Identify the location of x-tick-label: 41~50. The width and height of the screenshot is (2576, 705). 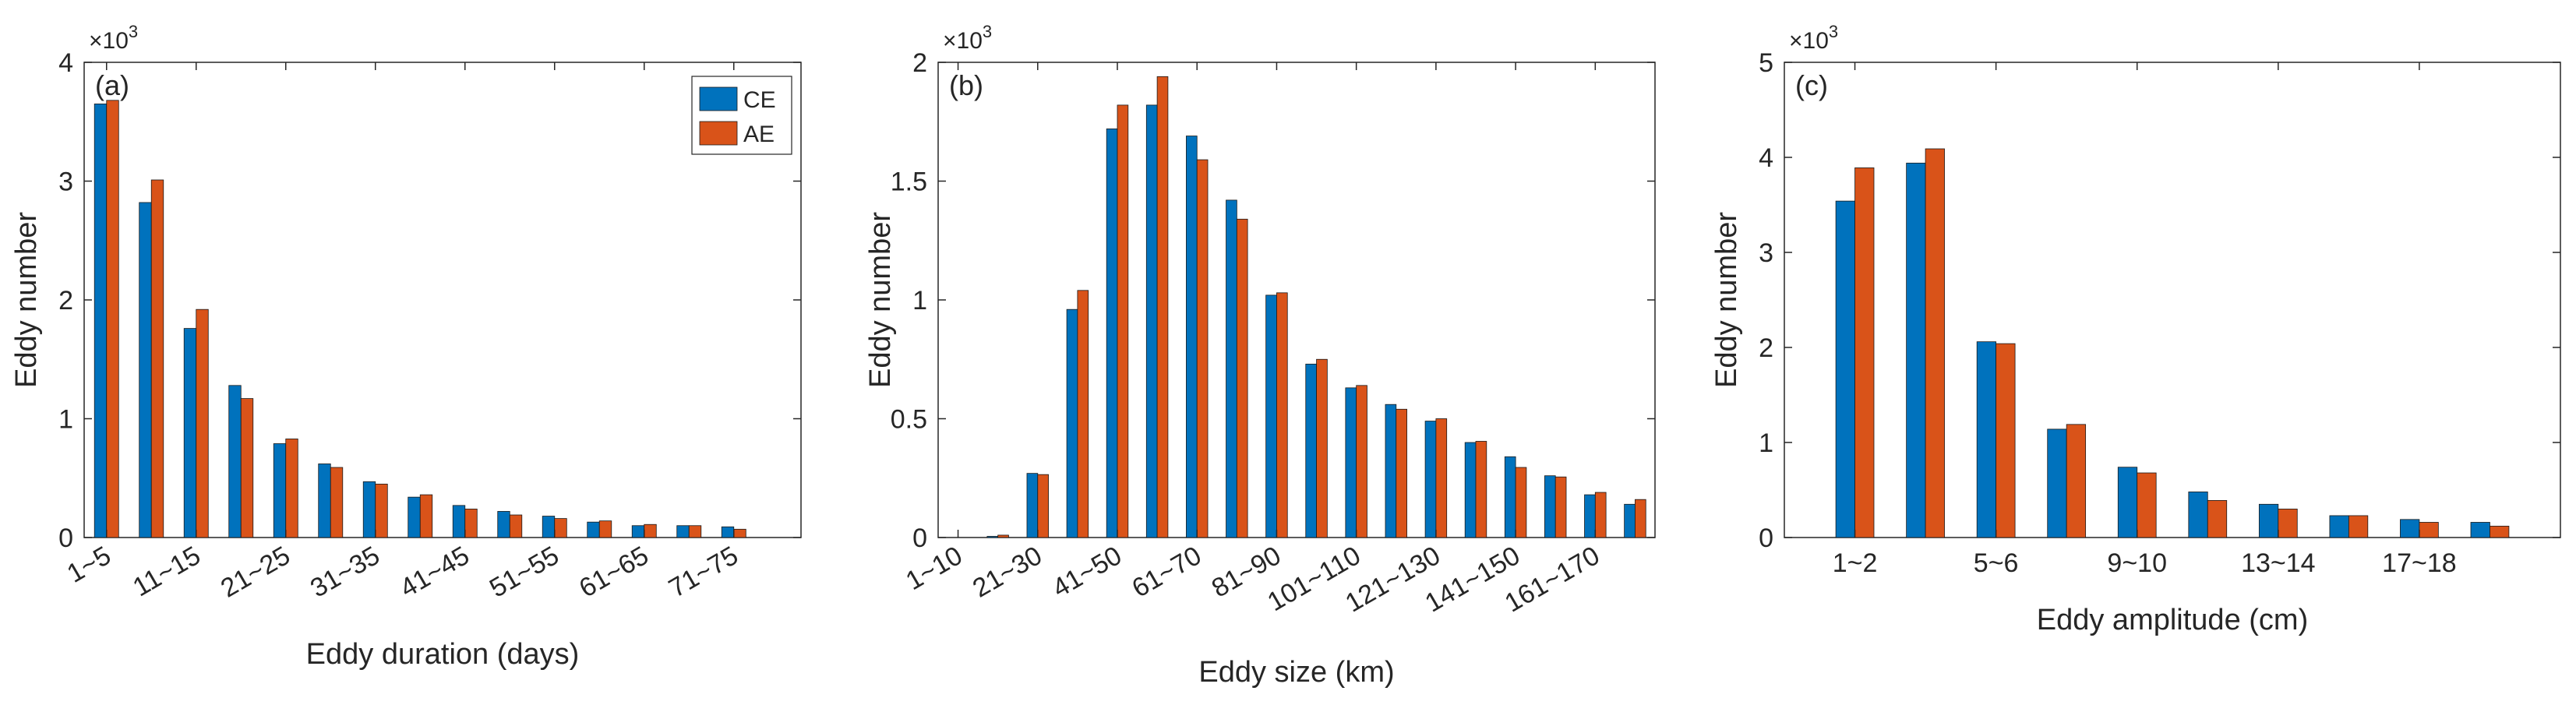
(1087, 572).